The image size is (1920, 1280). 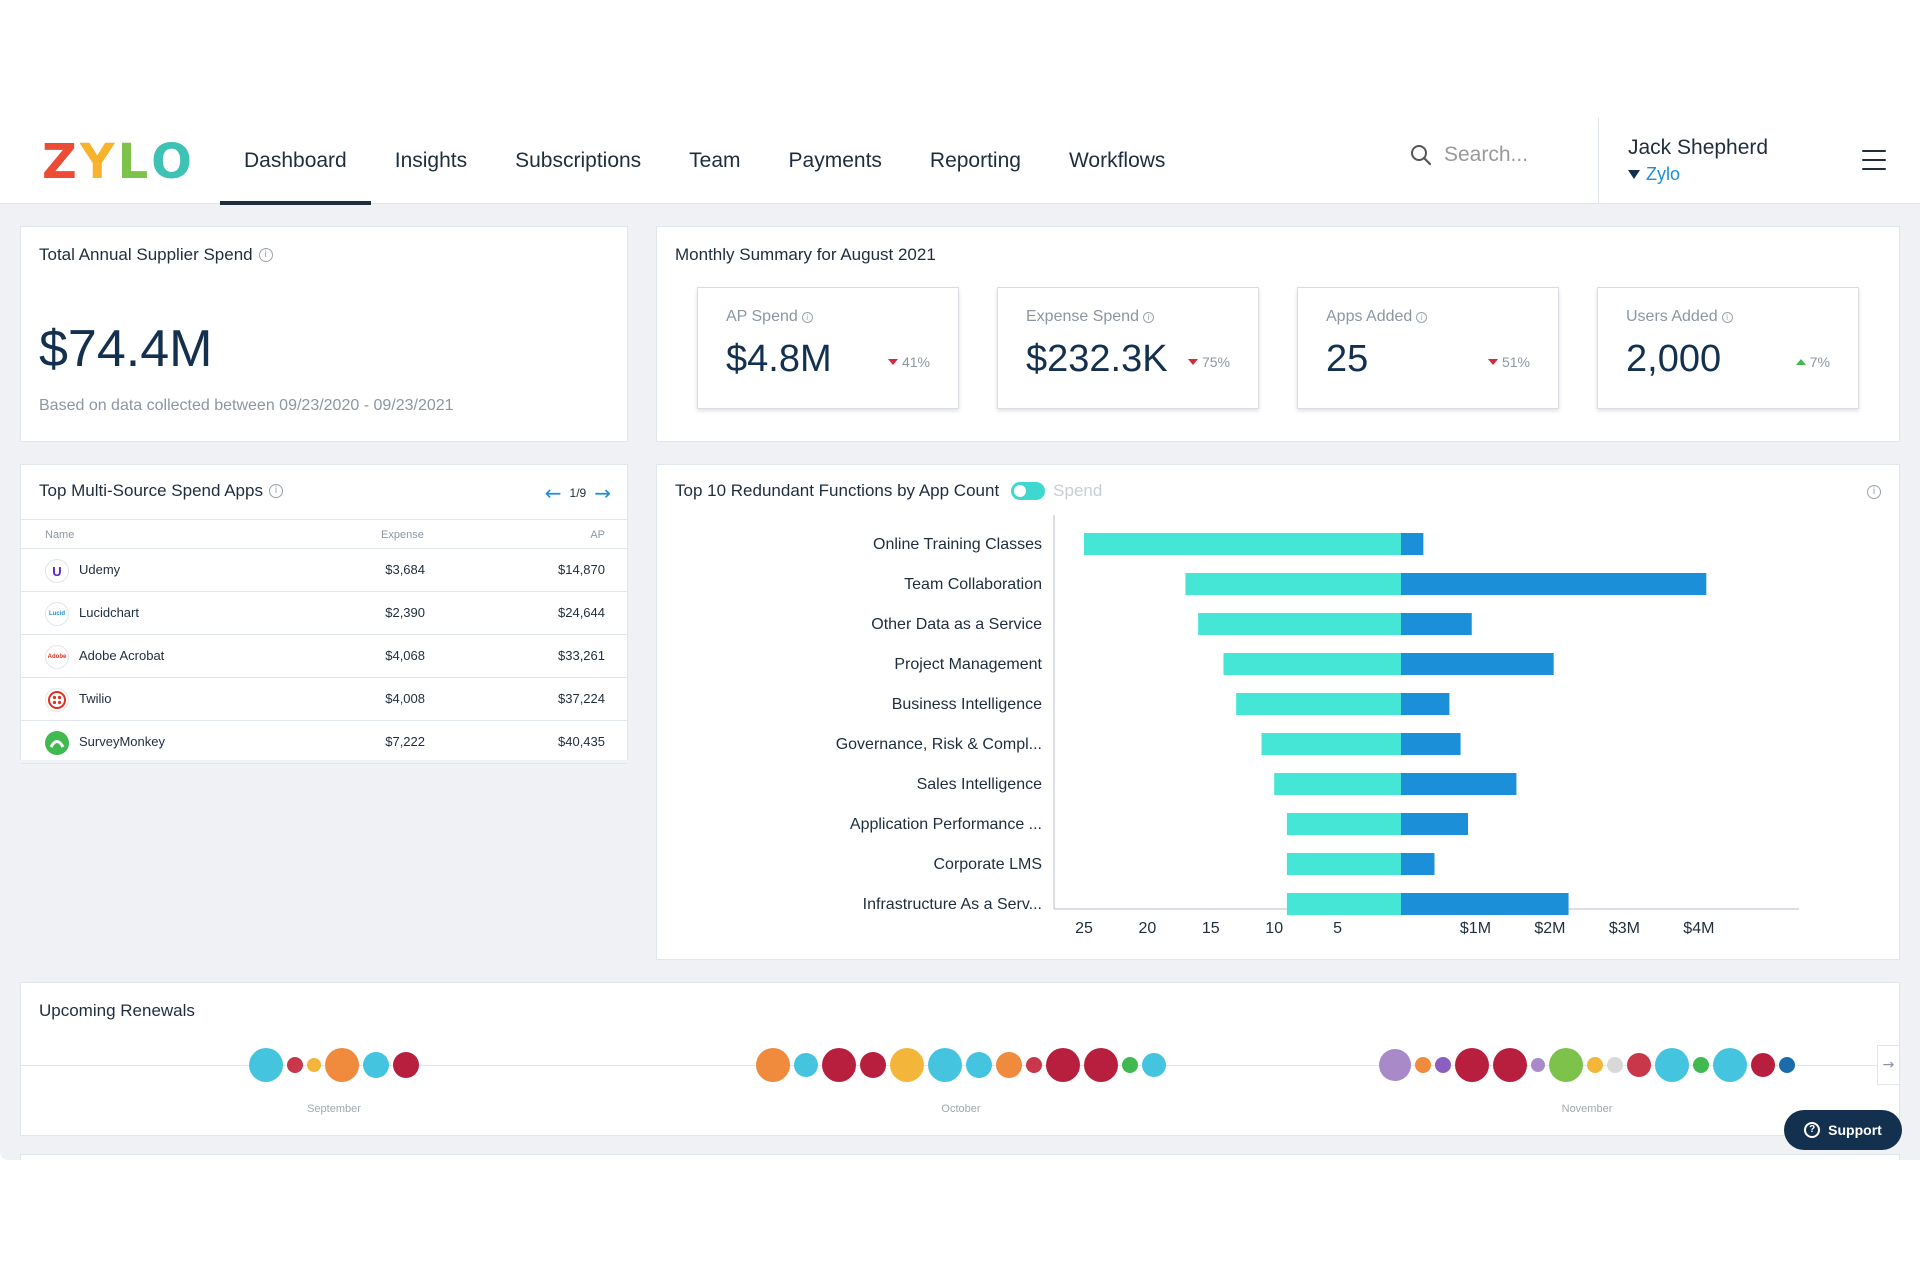 What do you see at coordinates (324, 570) in the screenshot?
I see `table-row: U Udemy $3,684 $14,870` at bounding box center [324, 570].